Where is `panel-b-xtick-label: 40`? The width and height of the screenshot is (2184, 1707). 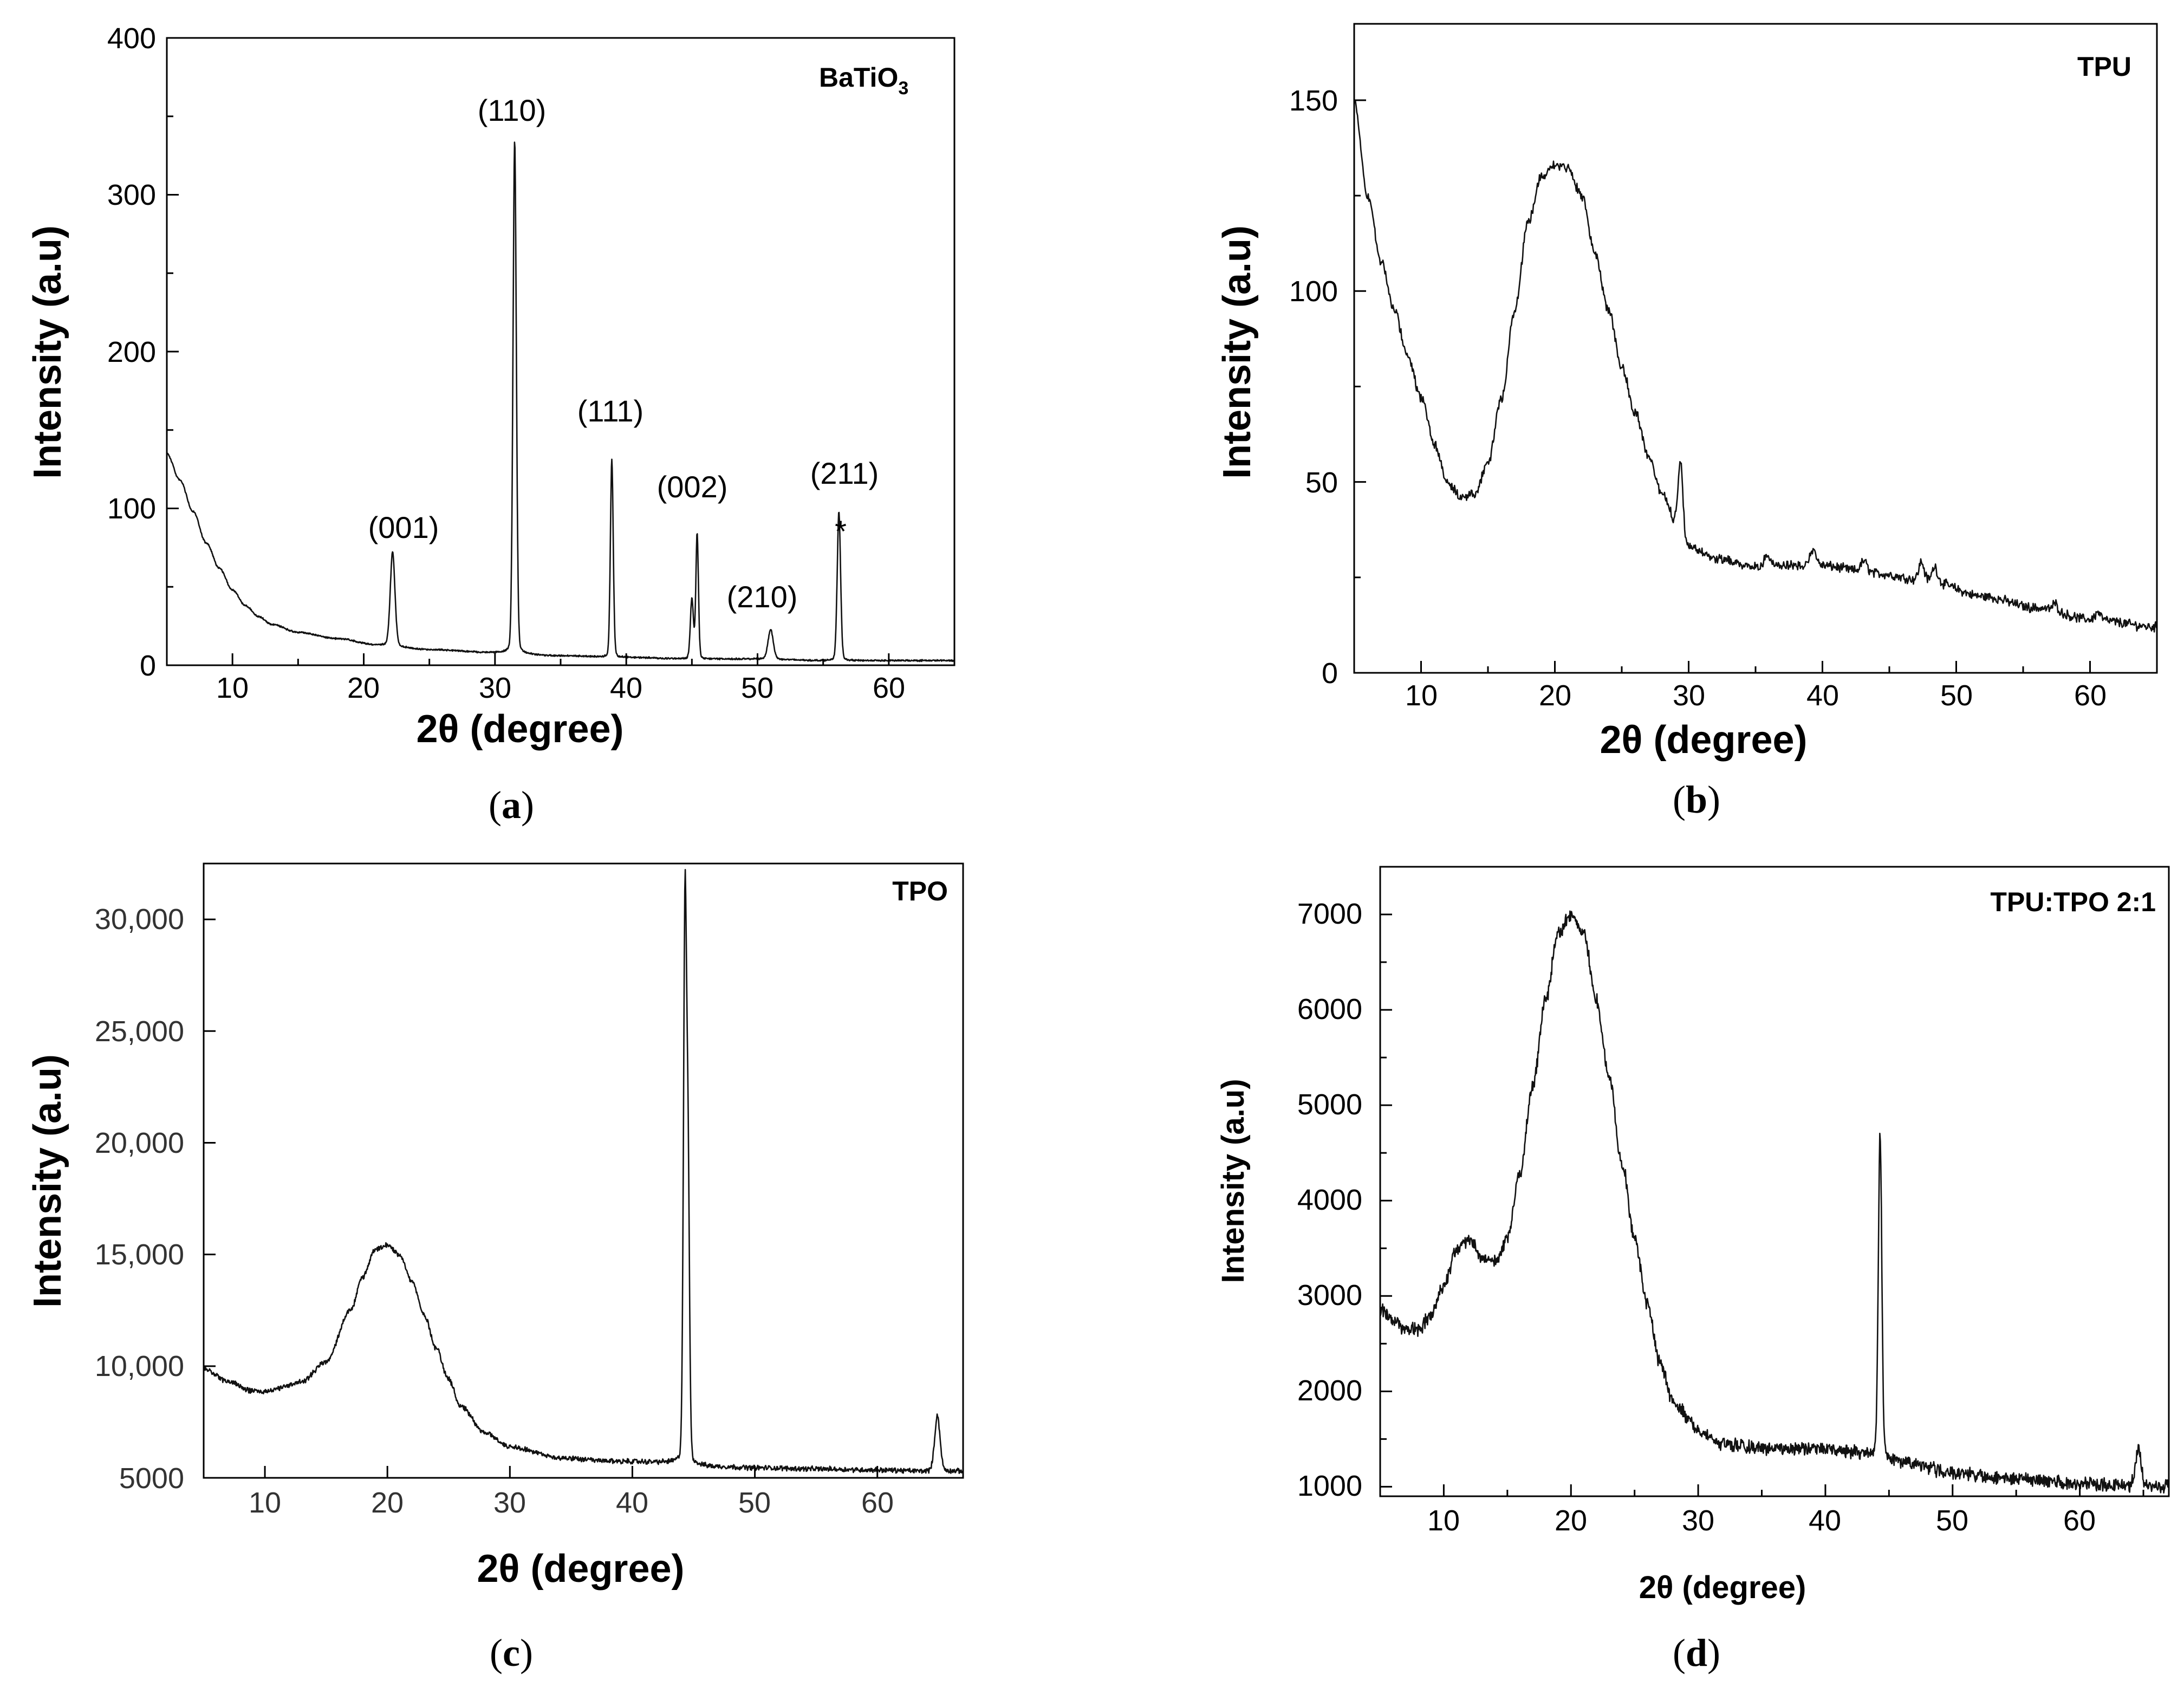
panel-b-xtick-label: 40 is located at coordinates (1822, 695).